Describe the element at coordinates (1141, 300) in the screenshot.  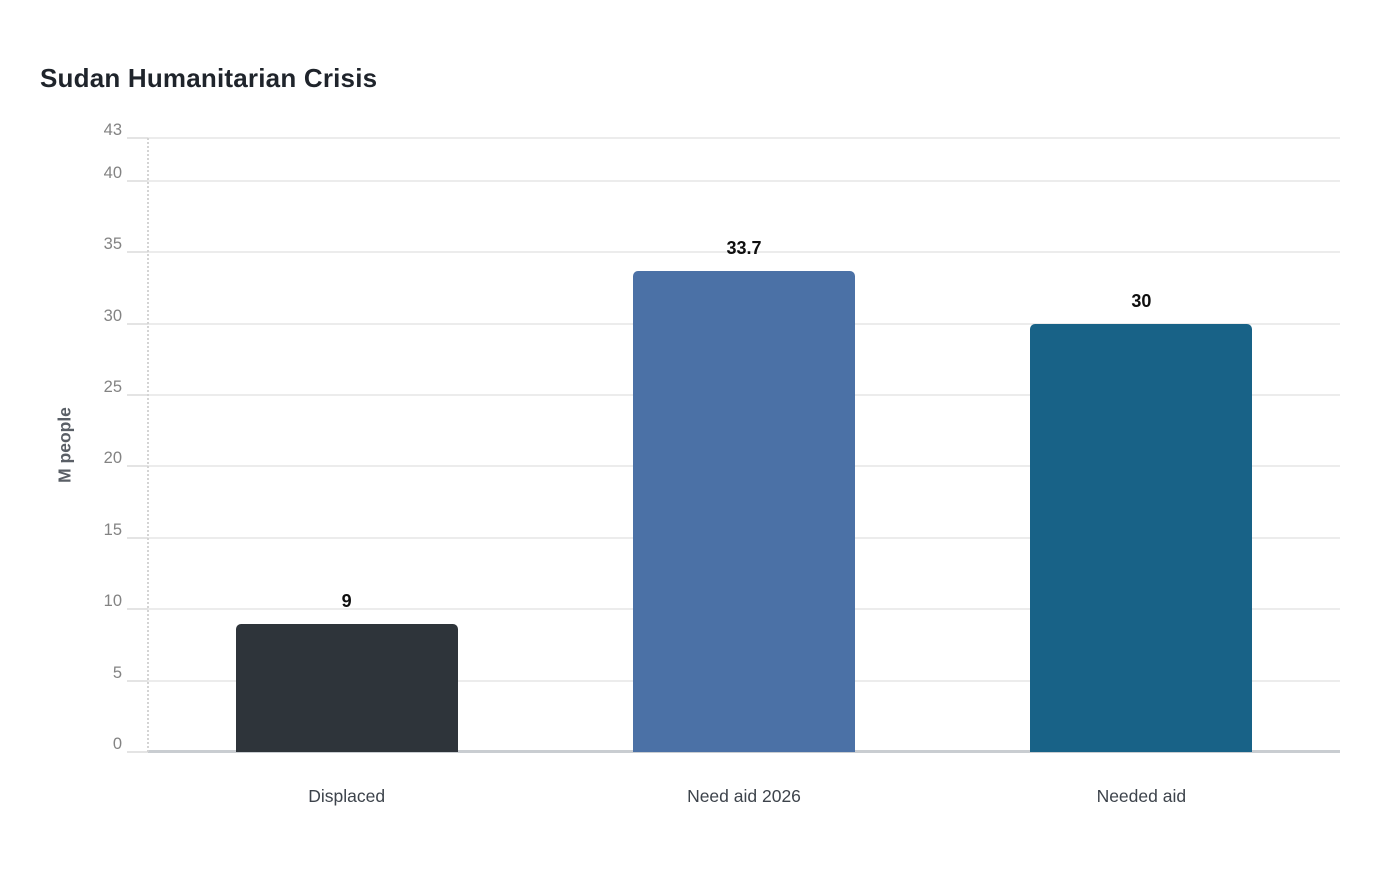
I see `bar-value-label: 30` at that location.